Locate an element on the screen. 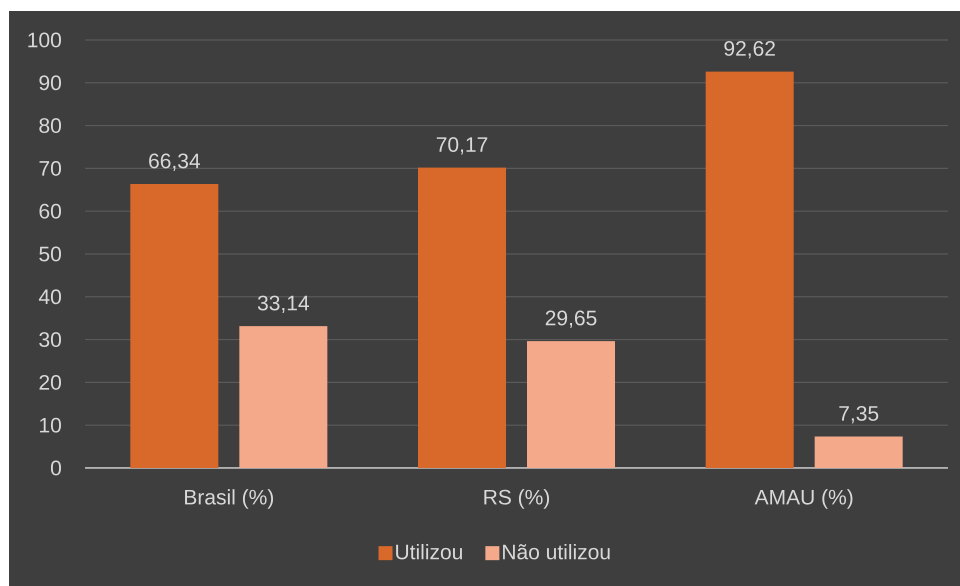  y-tick-label: 20 is located at coordinates (50, 382).